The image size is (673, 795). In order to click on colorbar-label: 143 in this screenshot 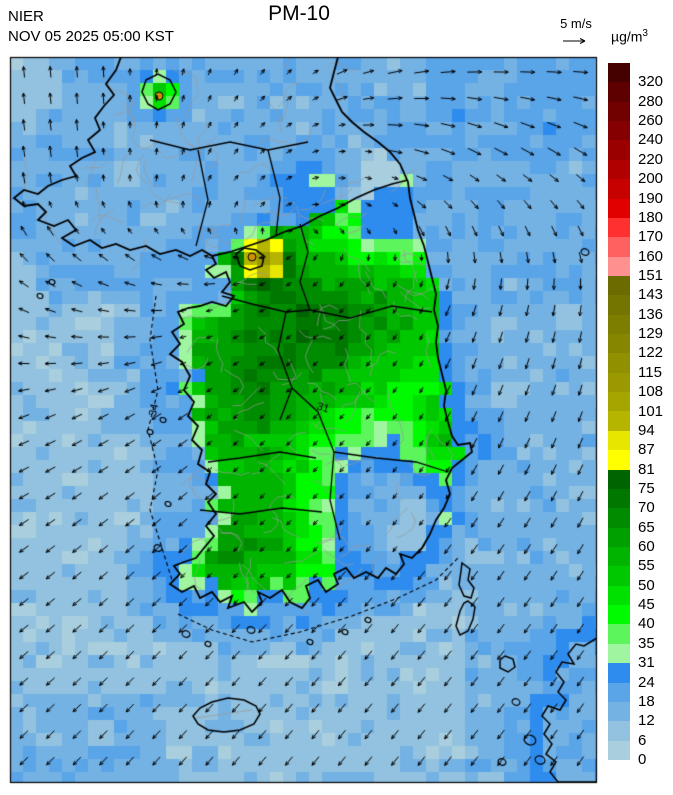, I will do `click(651, 295)`.